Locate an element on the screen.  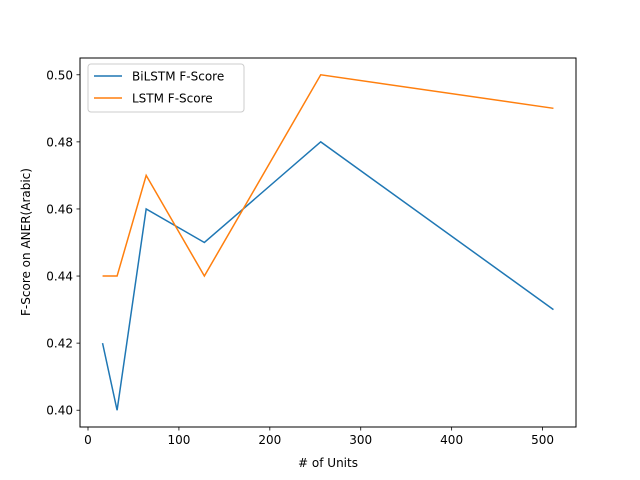
x-axis: 0 100 200 300 400 500 is located at coordinates (319, 437).